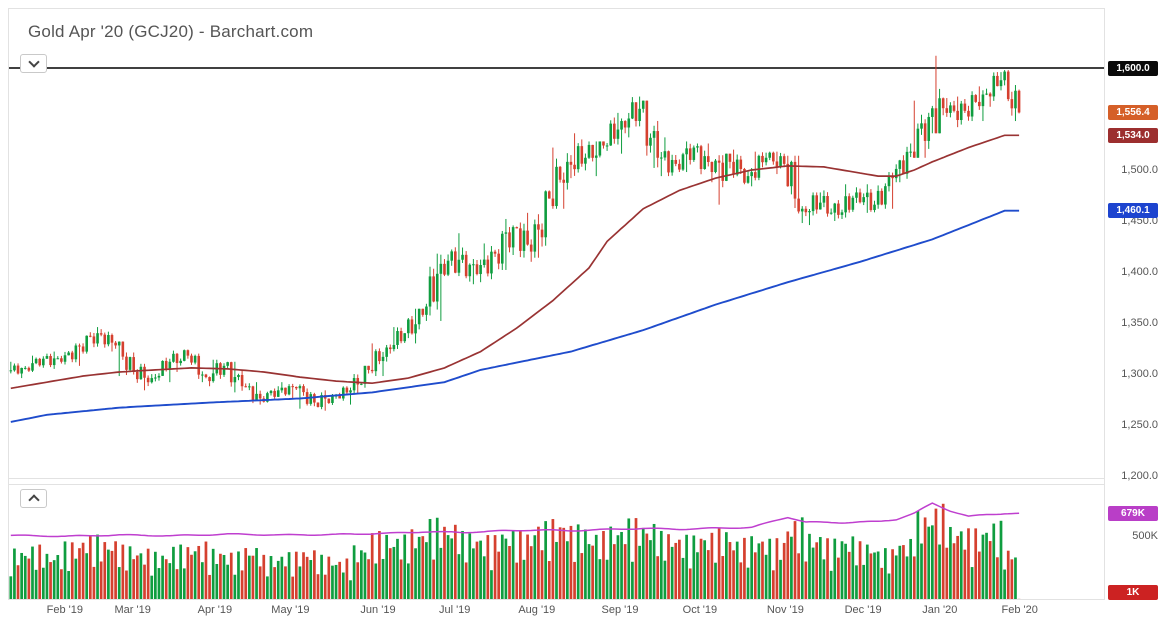  What do you see at coordinates (171, 31) in the screenshot?
I see `chart-title: Gold Apr '20 (GCJ20) - Barchart.com` at bounding box center [171, 31].